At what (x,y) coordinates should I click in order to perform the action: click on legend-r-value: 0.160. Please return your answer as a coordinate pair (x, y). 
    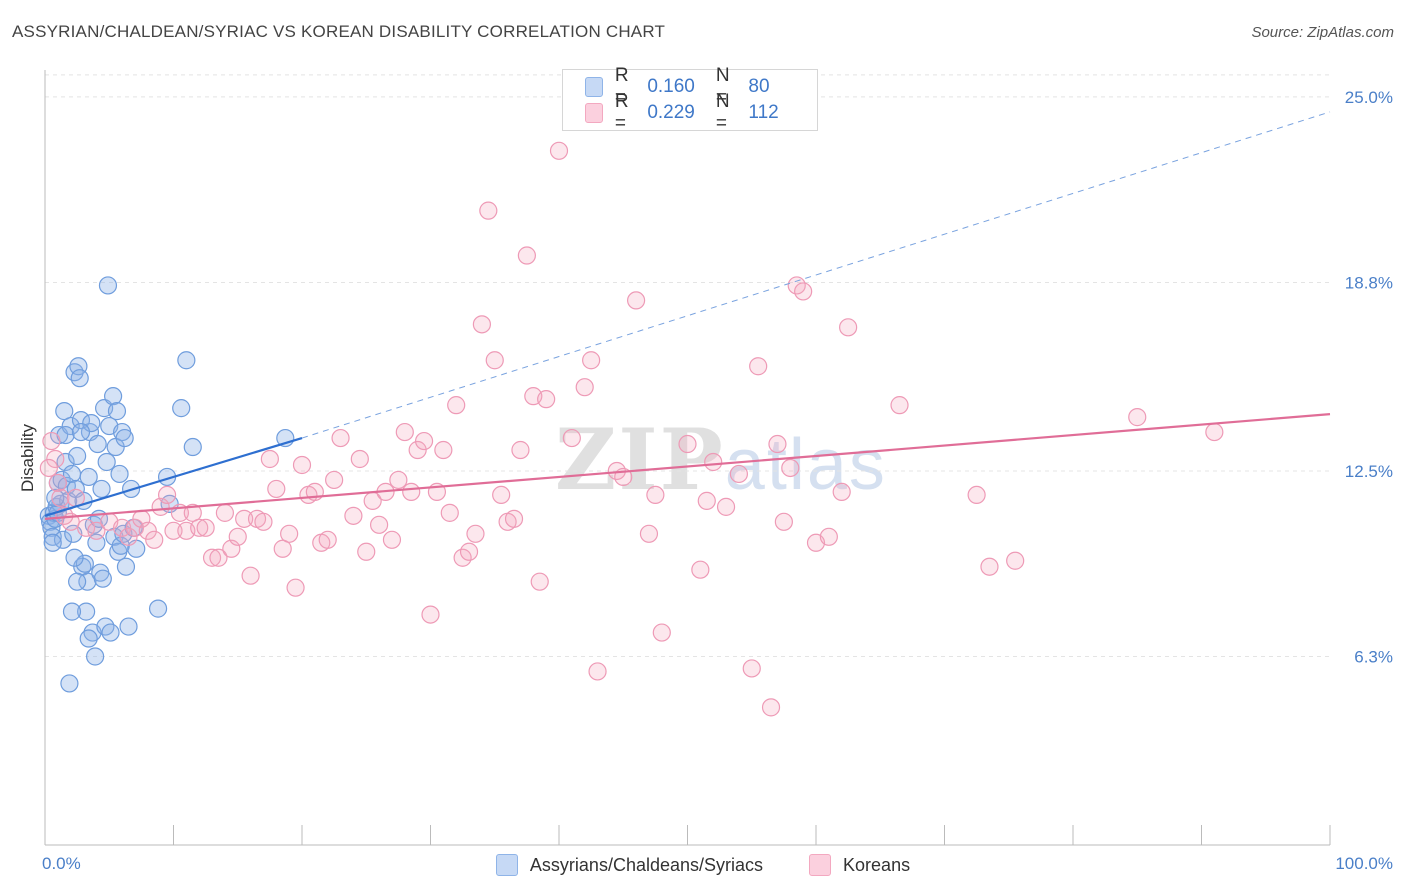
    Looking at the image, I should click on (671, 86).